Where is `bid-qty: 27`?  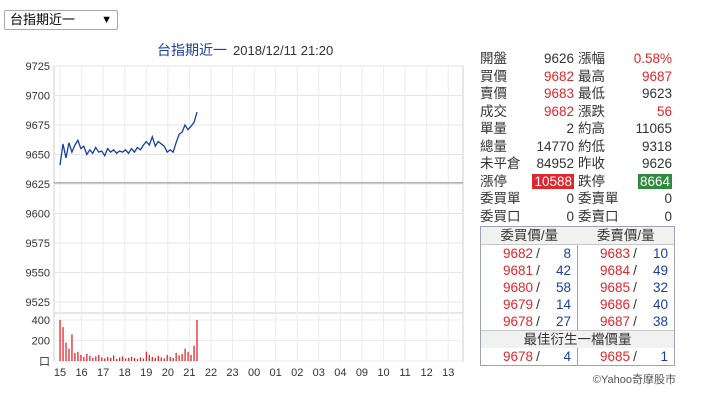 bid-qty: 27 is located at coordinates (563, 321).